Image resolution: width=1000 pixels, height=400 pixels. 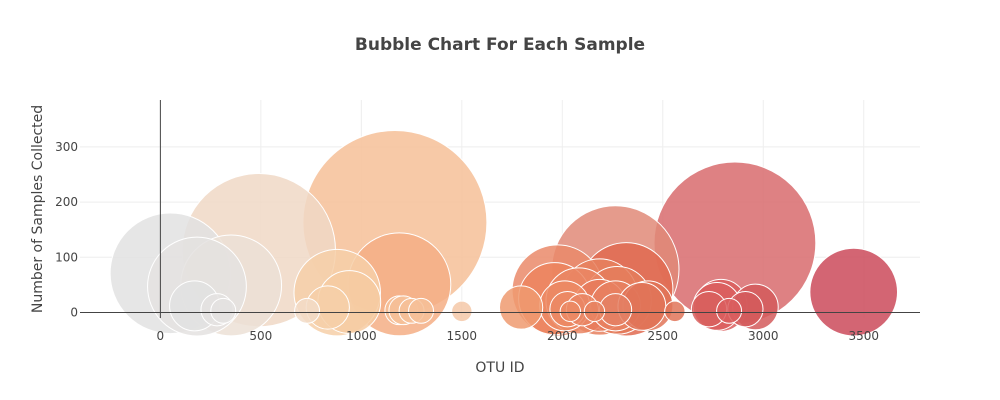 What do you see at coordinates (74, 312) in the screenshot?
I see `y-tick-label: 0` at bounding box center [74, 312].